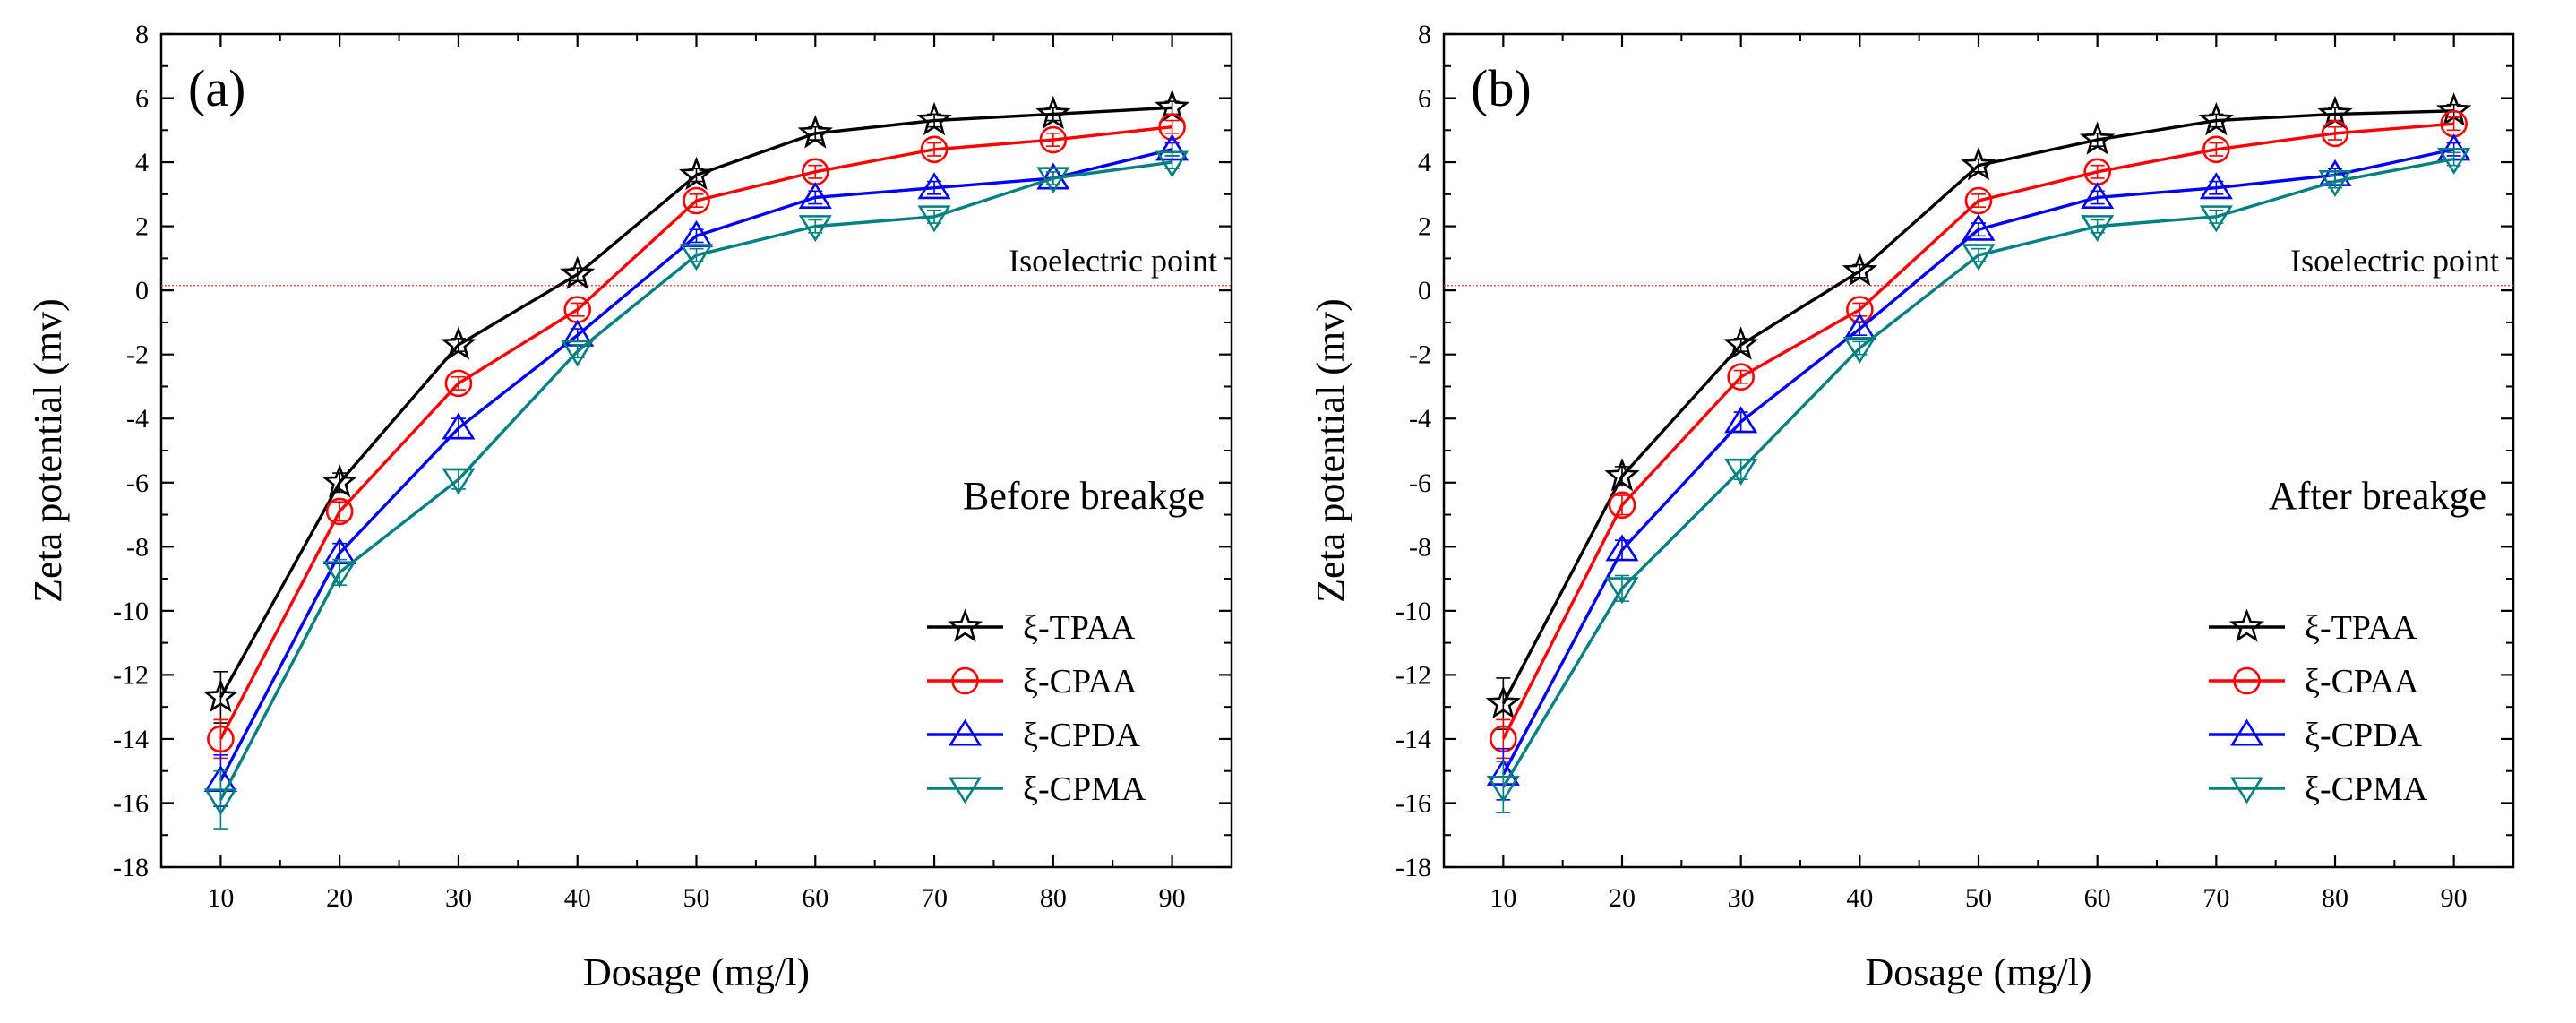 This screenshot has height=1023, width=2576. Describe the element at coordinates (2394, 261) in the screenshot. I see `panel-b-isoelectric-label: Isoelectric point` at that location.